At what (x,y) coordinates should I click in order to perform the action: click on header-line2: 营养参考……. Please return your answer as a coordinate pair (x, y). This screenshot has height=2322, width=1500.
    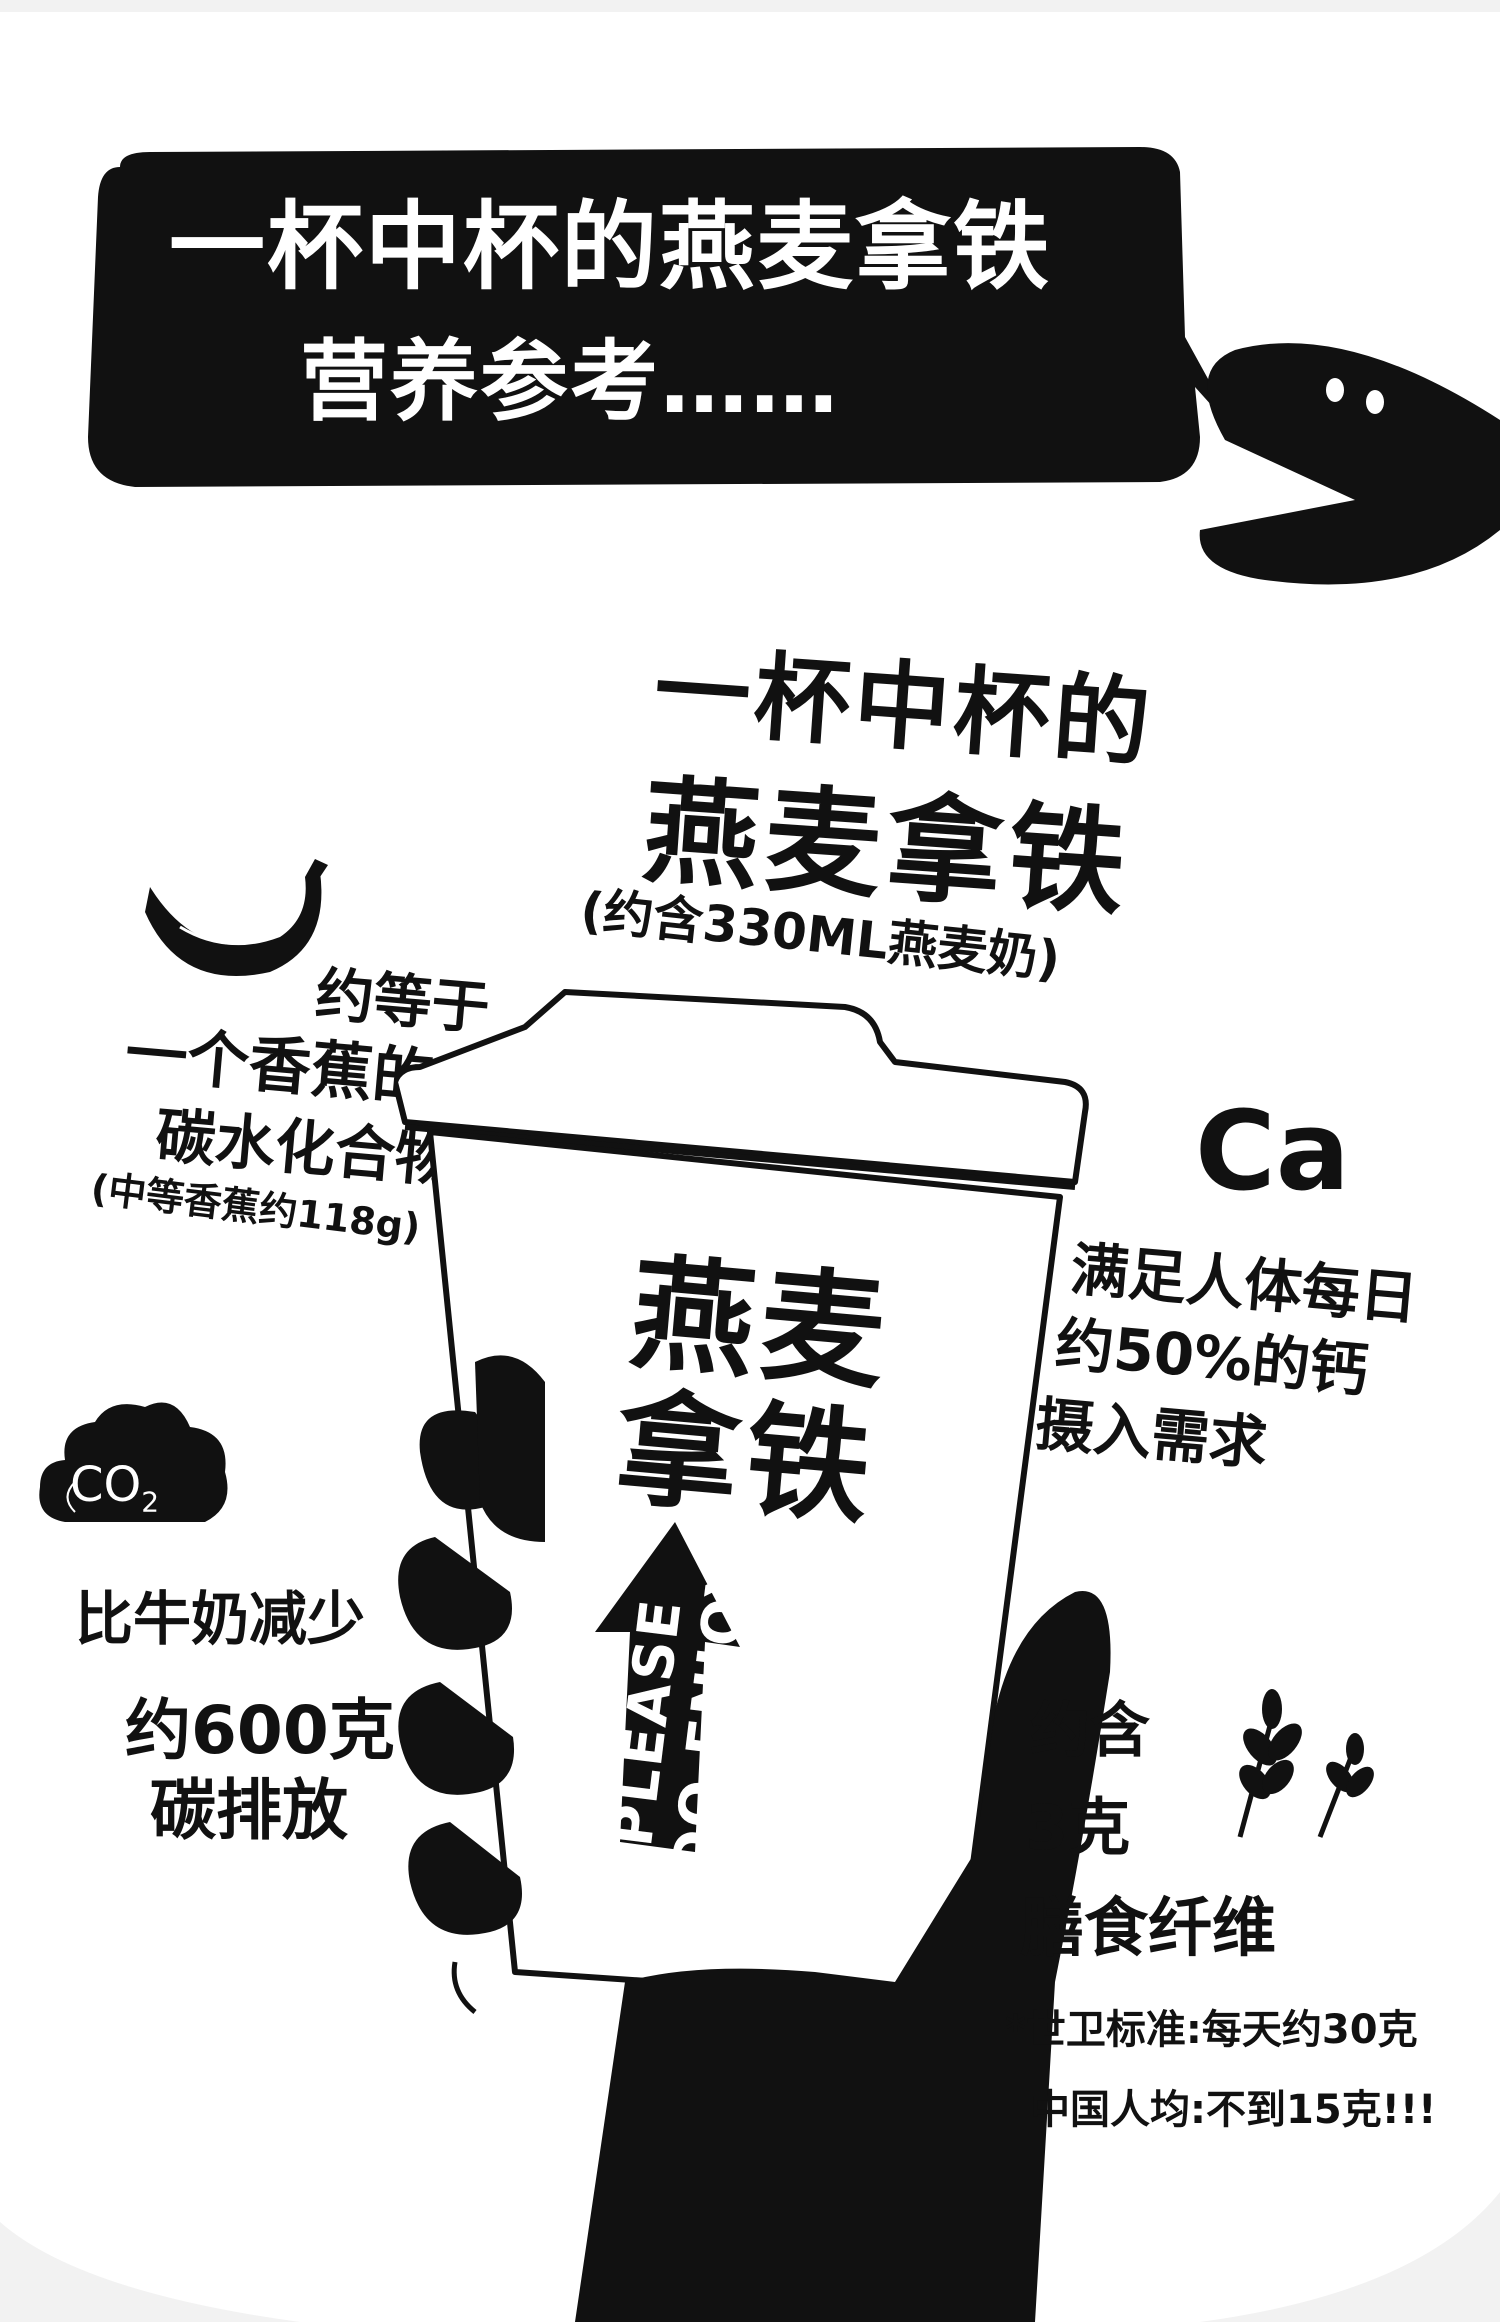
    Looking at the image, I should click on (570, 381).